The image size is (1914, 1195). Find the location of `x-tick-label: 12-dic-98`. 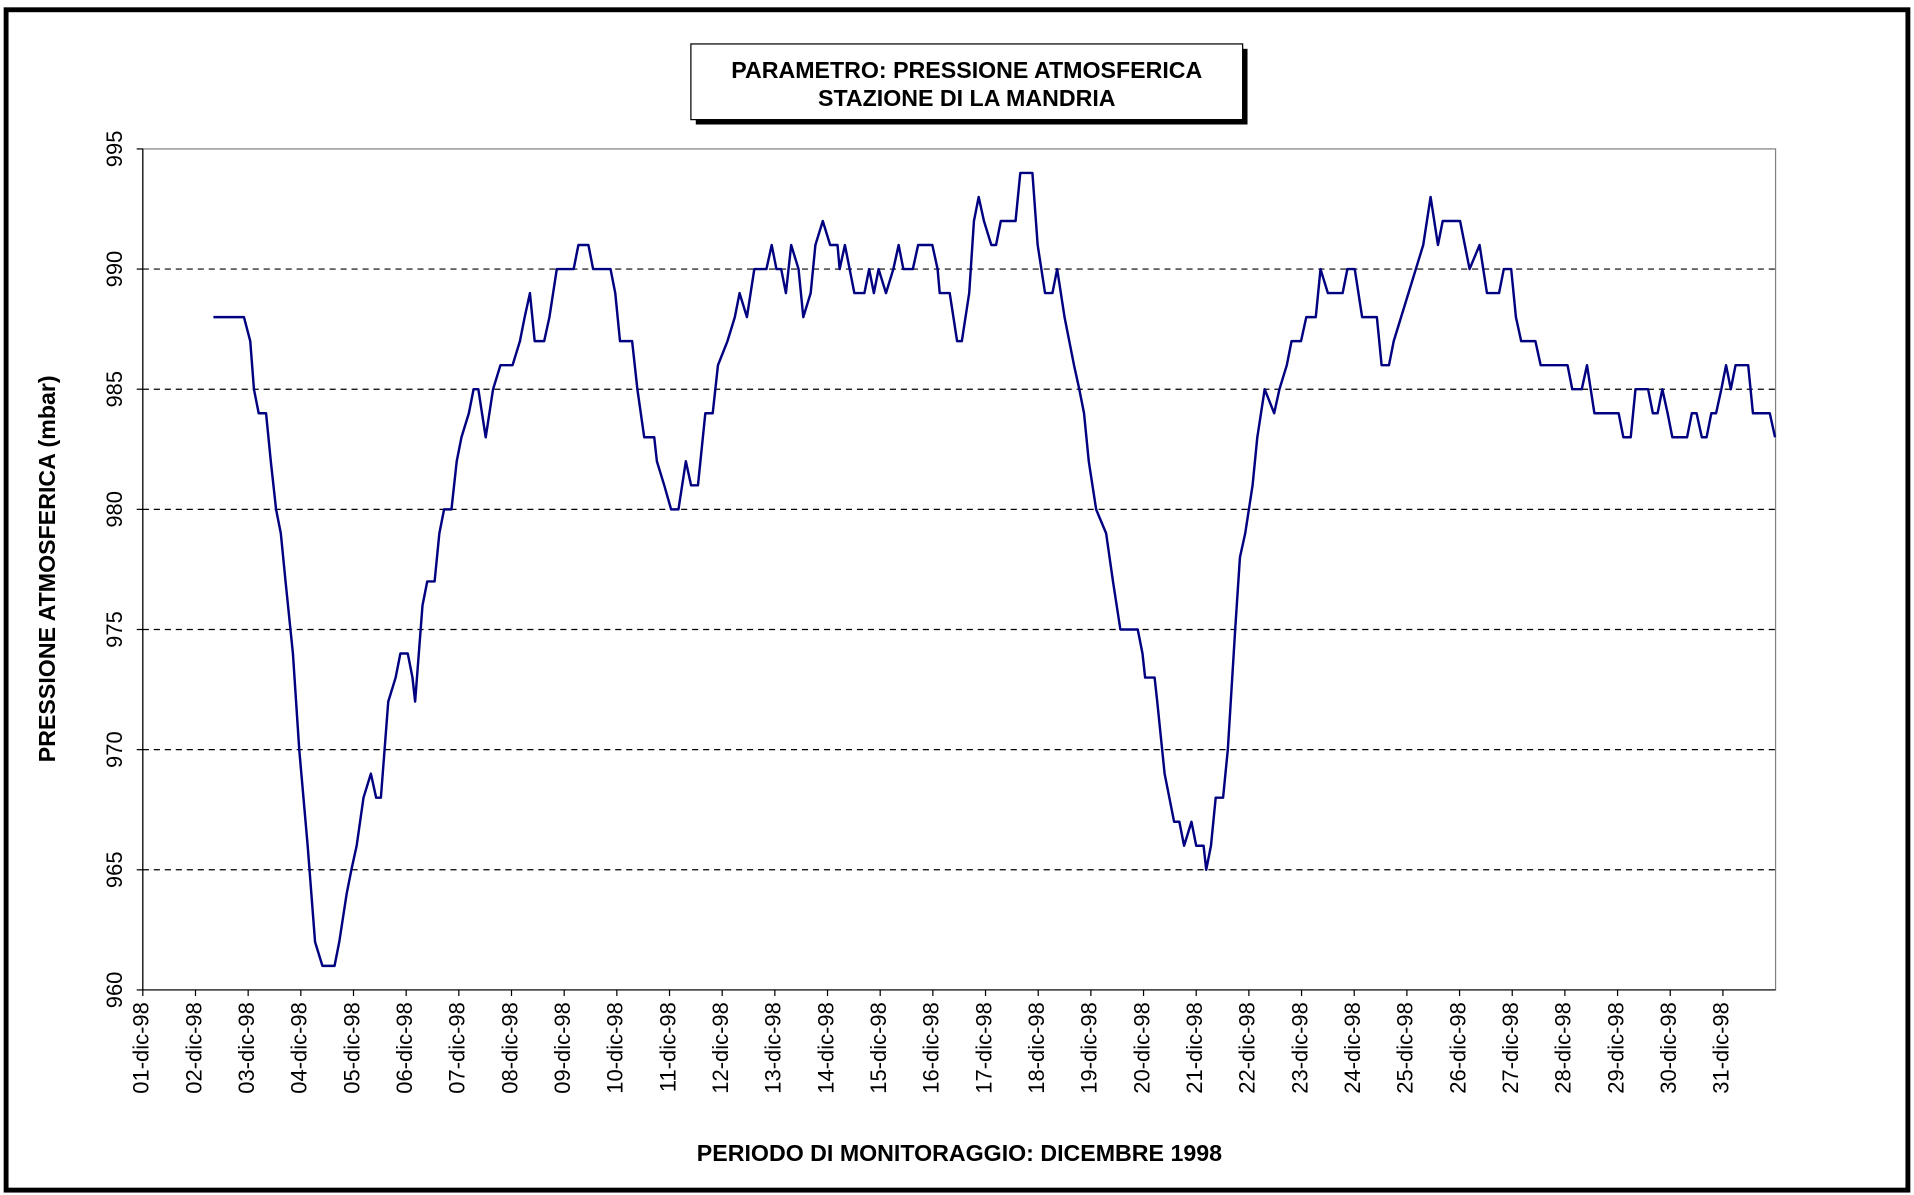

x-tick-label: 12-dic-98 is located at coordinates (720, 1048).